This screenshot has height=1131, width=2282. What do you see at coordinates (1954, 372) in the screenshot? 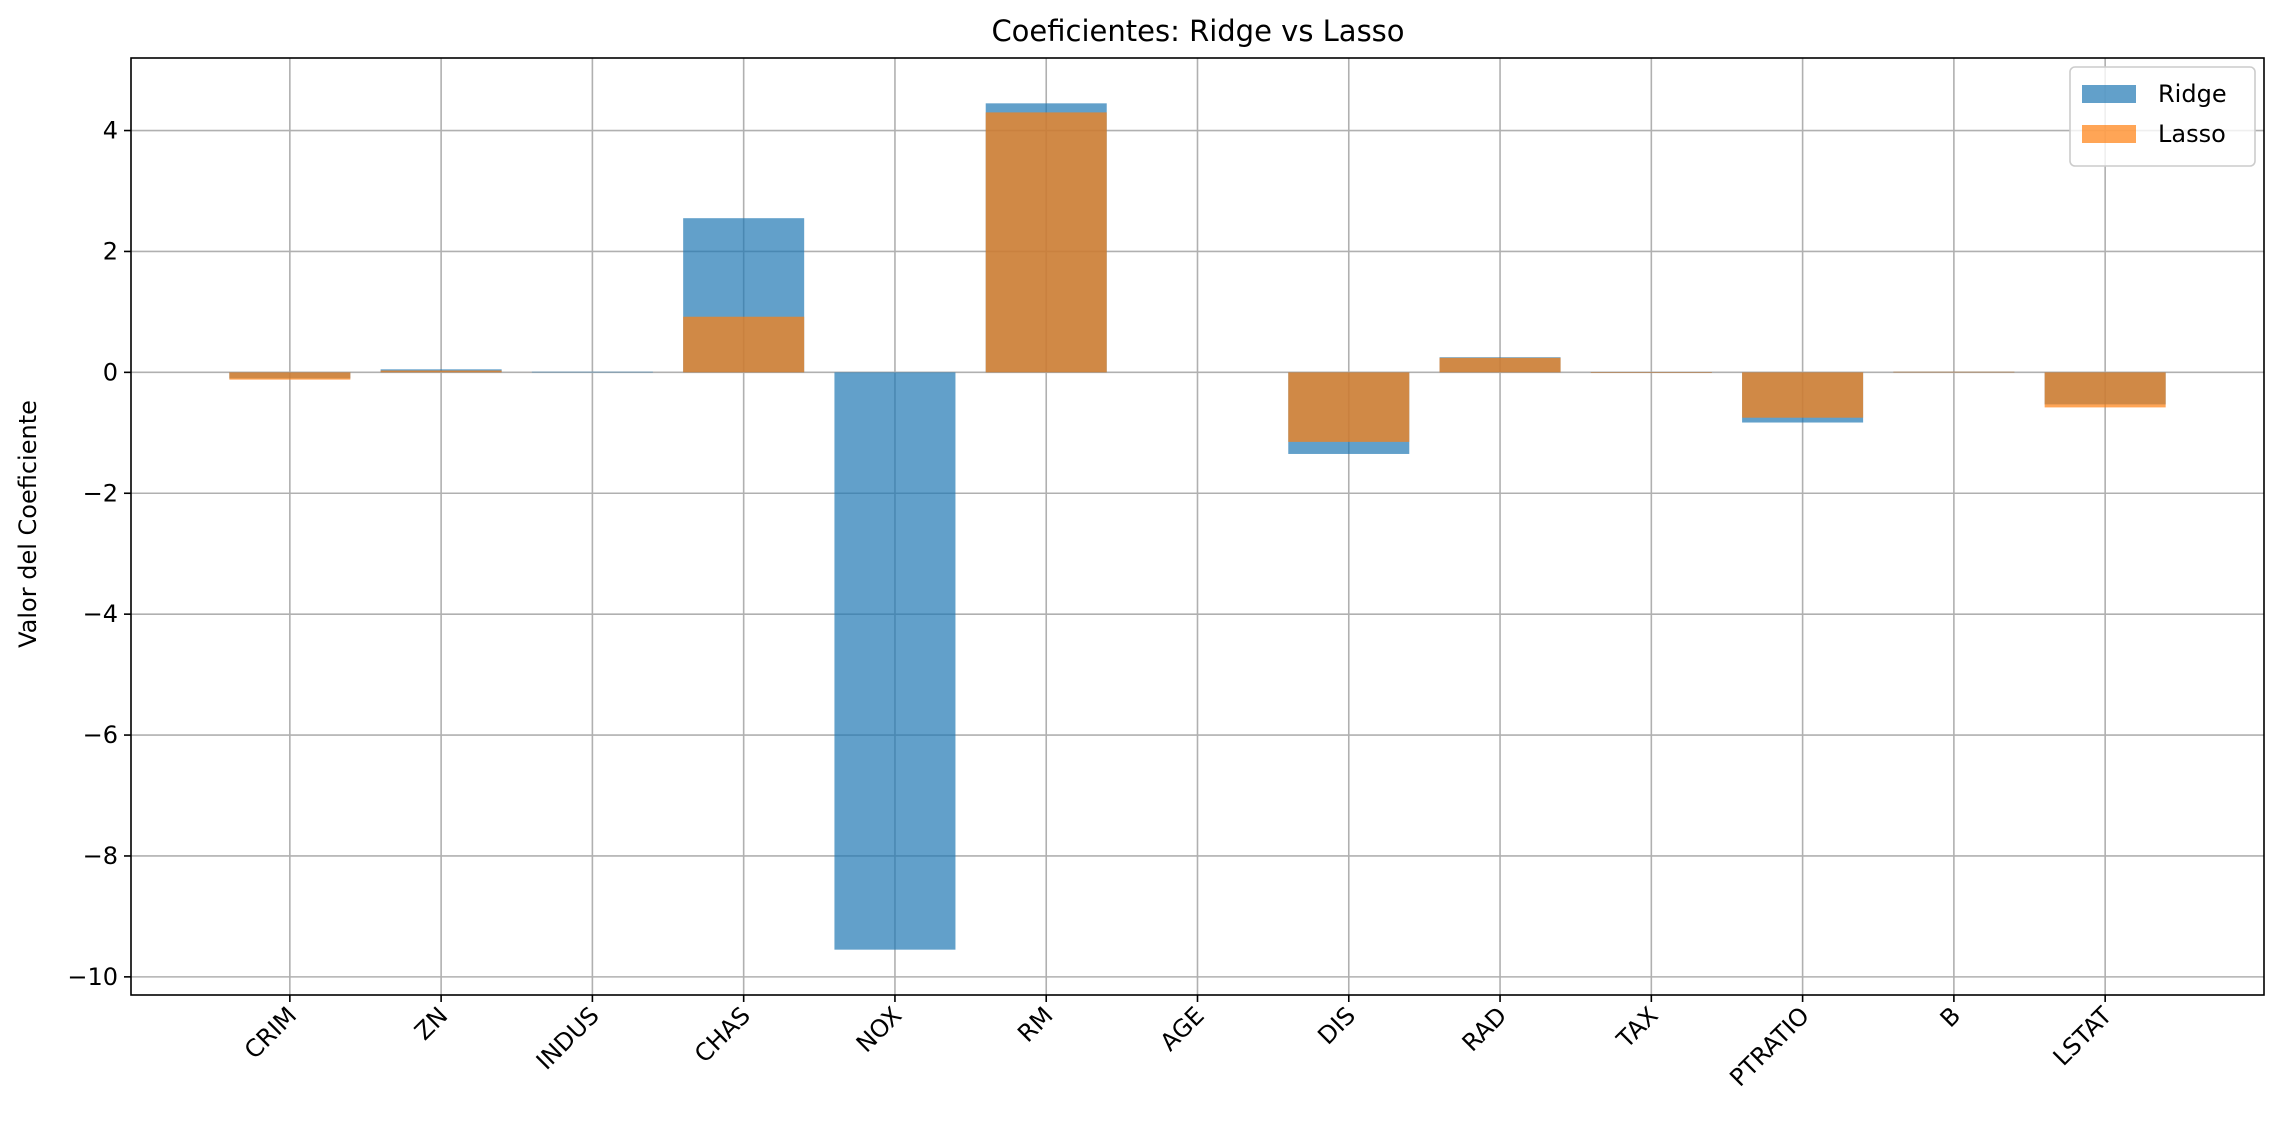
I see `bar-lasso-b` at bounding box center [1954, 372].